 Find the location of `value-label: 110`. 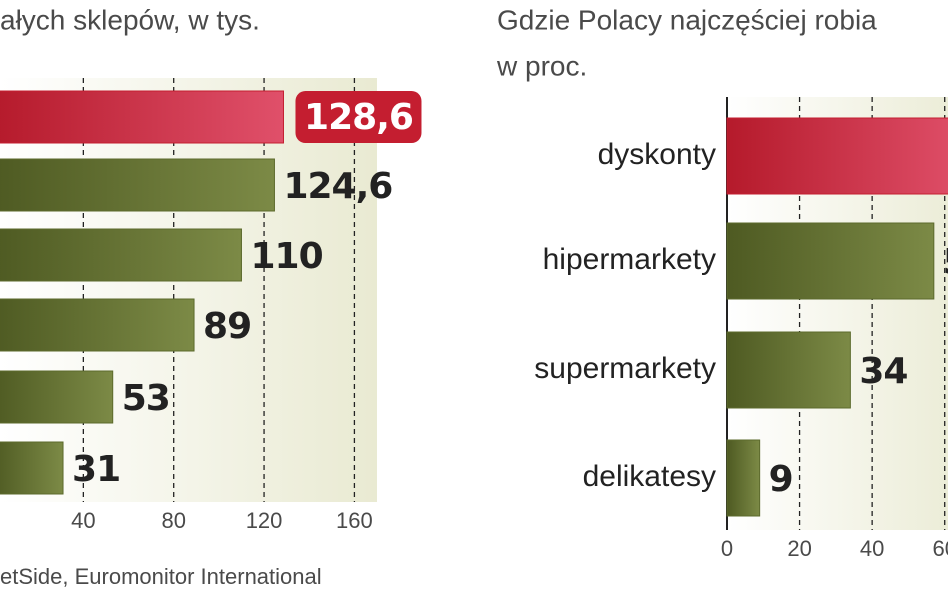

value-label: 110 is located at coordinates (286, 256).